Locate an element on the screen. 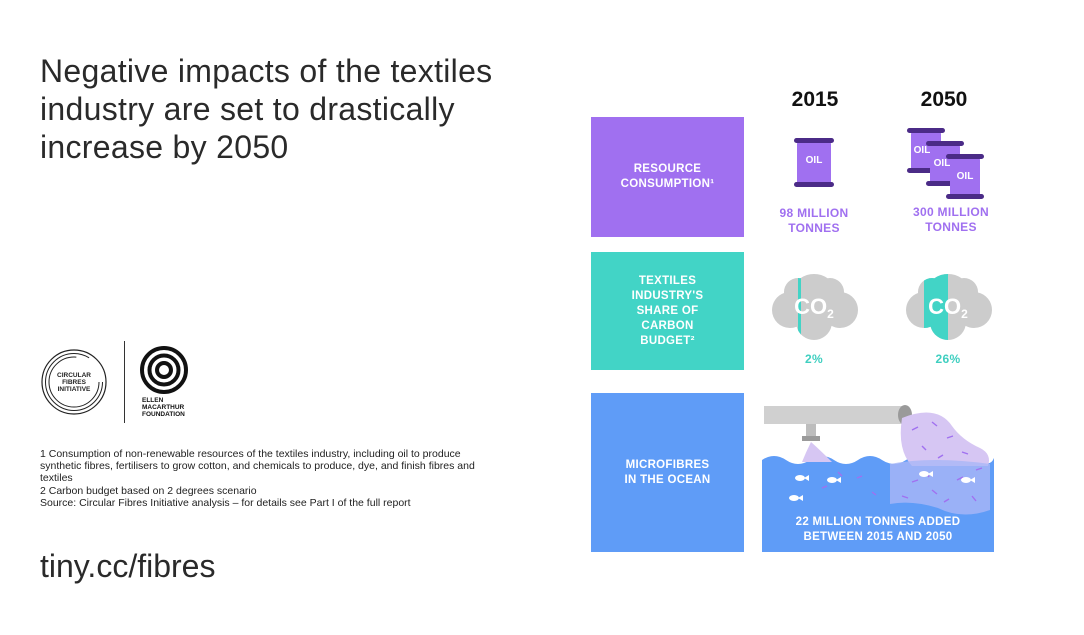  co2-text-2015-main: CO is located at coordinates (810, 306).